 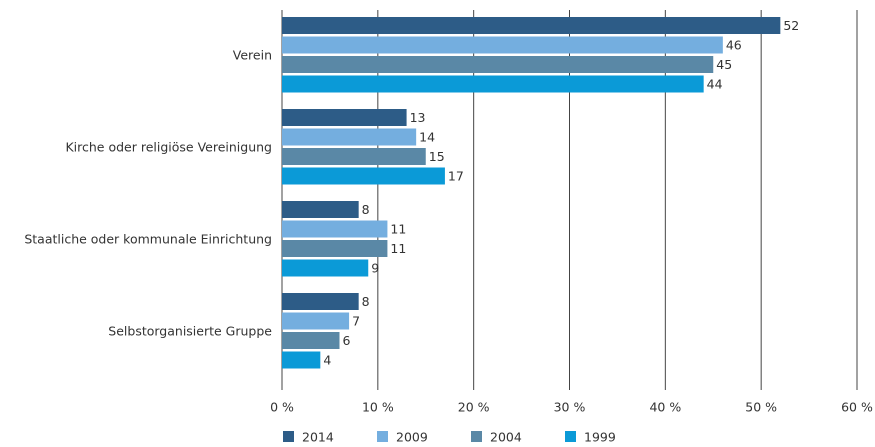 I want to click on data-label: 6, so click(x=347, y=340).